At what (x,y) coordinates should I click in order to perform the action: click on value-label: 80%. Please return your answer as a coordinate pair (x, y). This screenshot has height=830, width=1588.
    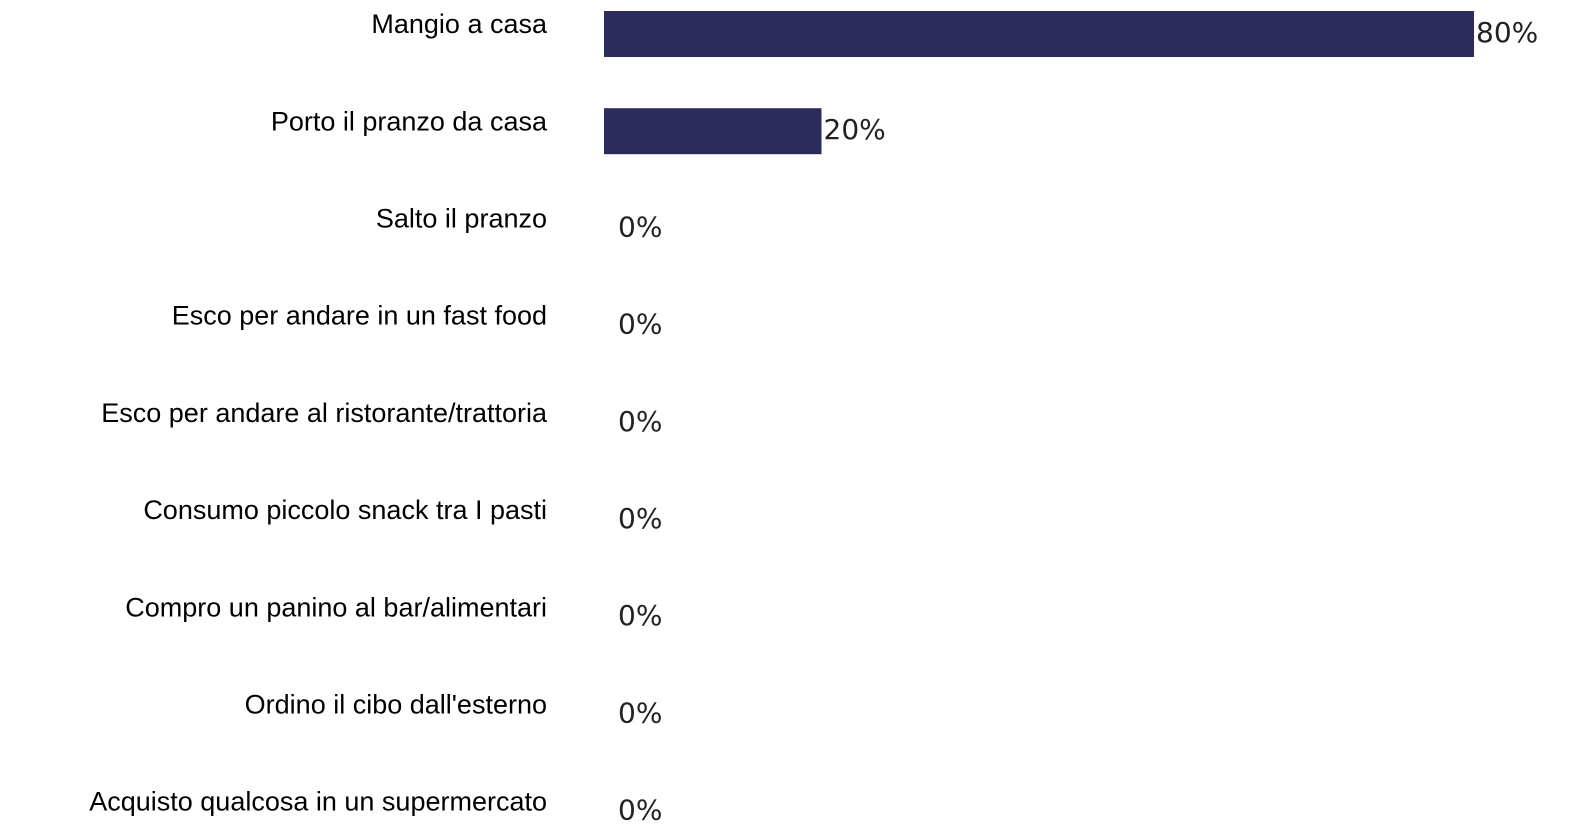
    Looking at the image, I should click on (1507, 32).